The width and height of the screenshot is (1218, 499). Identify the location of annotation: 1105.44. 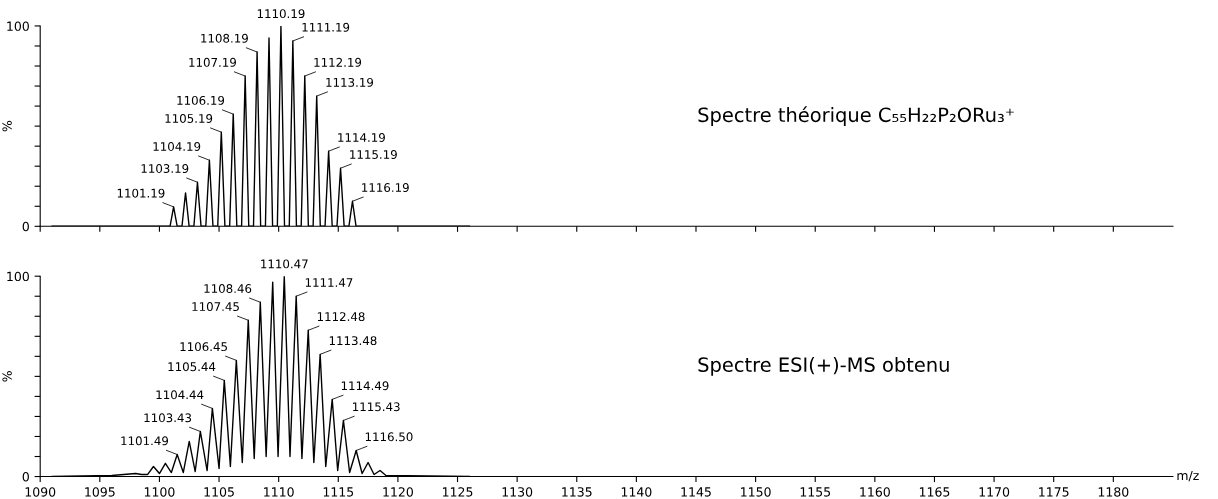
(192, 367).